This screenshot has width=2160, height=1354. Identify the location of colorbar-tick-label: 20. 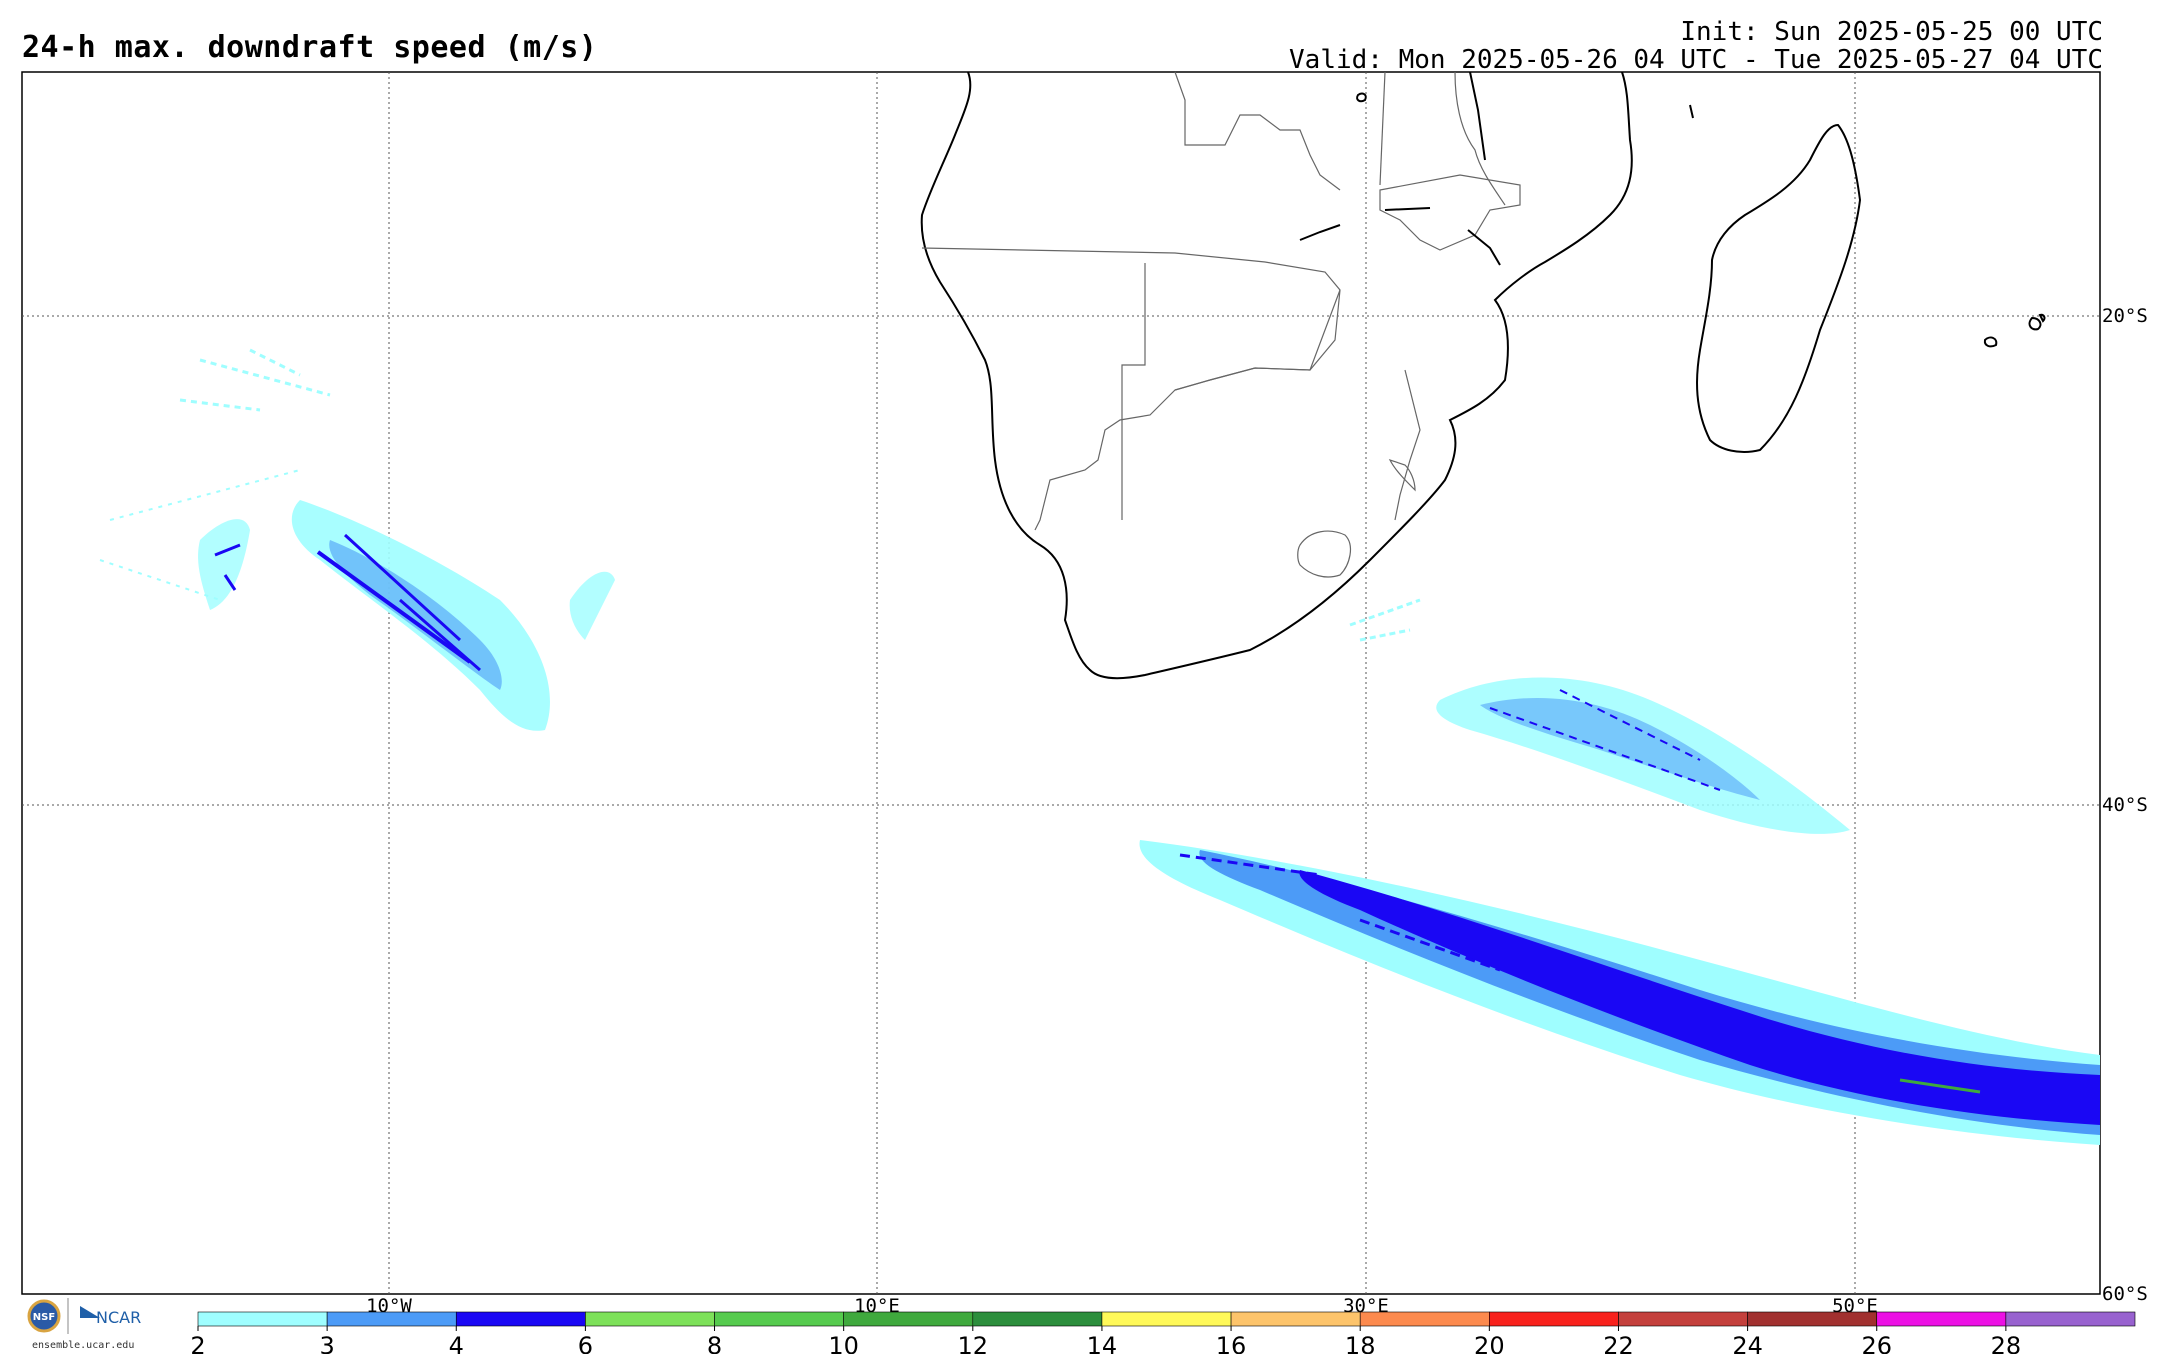
(1489, 1343).